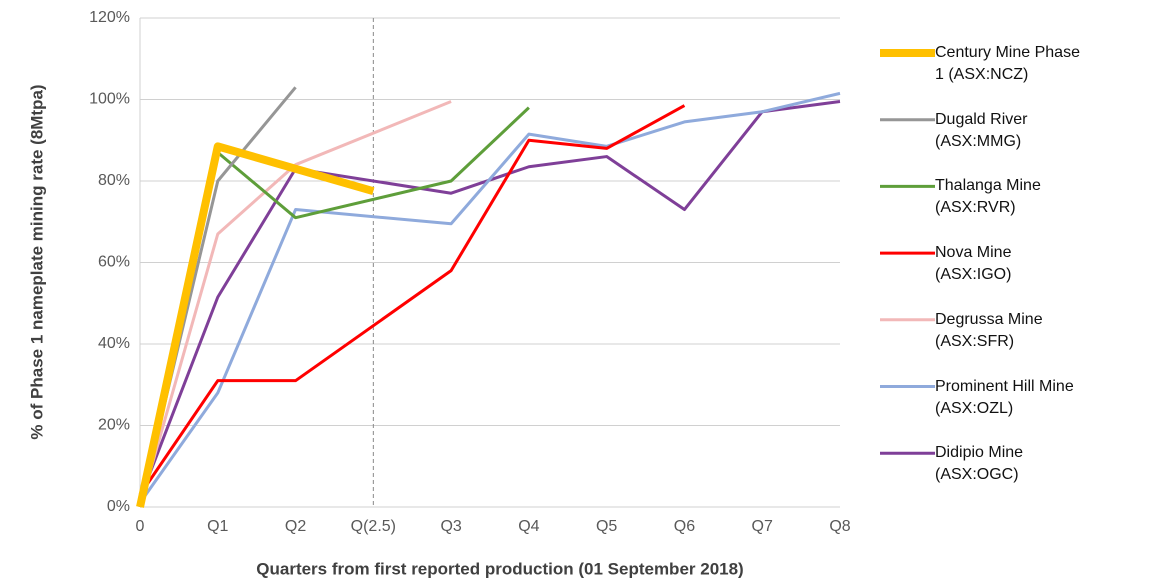 This screenshot has width=1155, height=584. Describe the element at coordinates (140, 526) in the screenshot. I see `x-tick-label: 0` at that location.